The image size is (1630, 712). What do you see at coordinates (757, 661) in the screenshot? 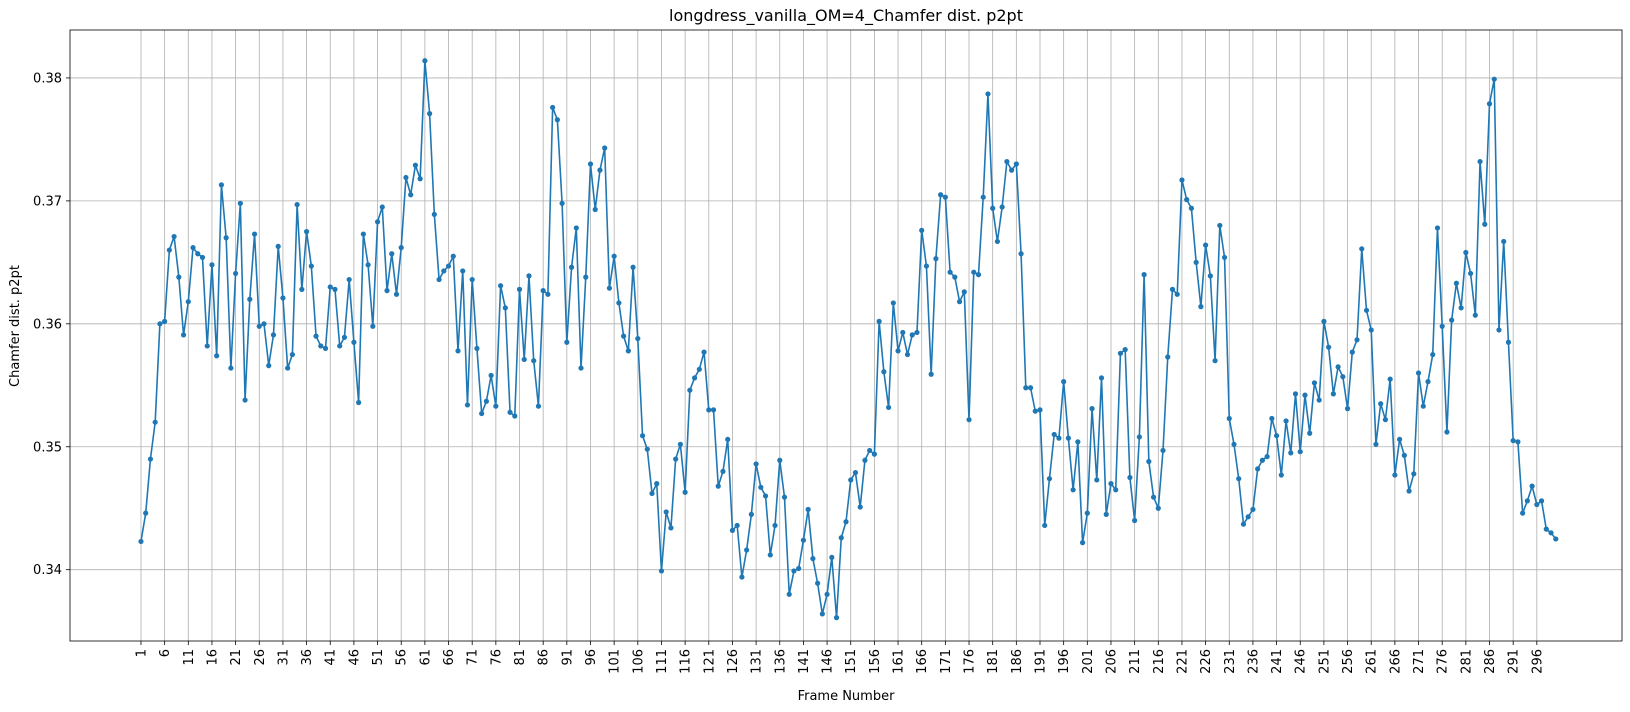
I see `x-tick-label: 131` at bounding box center [757, 661].